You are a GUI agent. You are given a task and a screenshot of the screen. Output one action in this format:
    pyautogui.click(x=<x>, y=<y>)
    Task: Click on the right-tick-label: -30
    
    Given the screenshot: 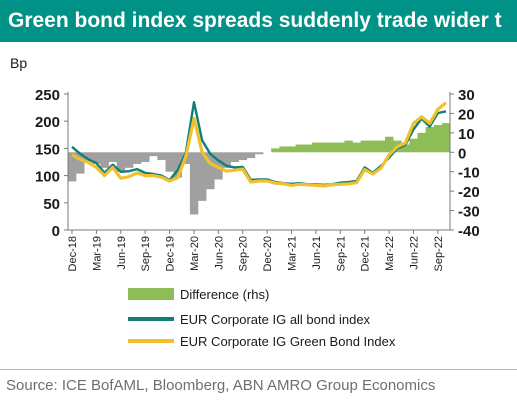 What is the action you would take?
    pyautogui.click(x=469, y=212)
    